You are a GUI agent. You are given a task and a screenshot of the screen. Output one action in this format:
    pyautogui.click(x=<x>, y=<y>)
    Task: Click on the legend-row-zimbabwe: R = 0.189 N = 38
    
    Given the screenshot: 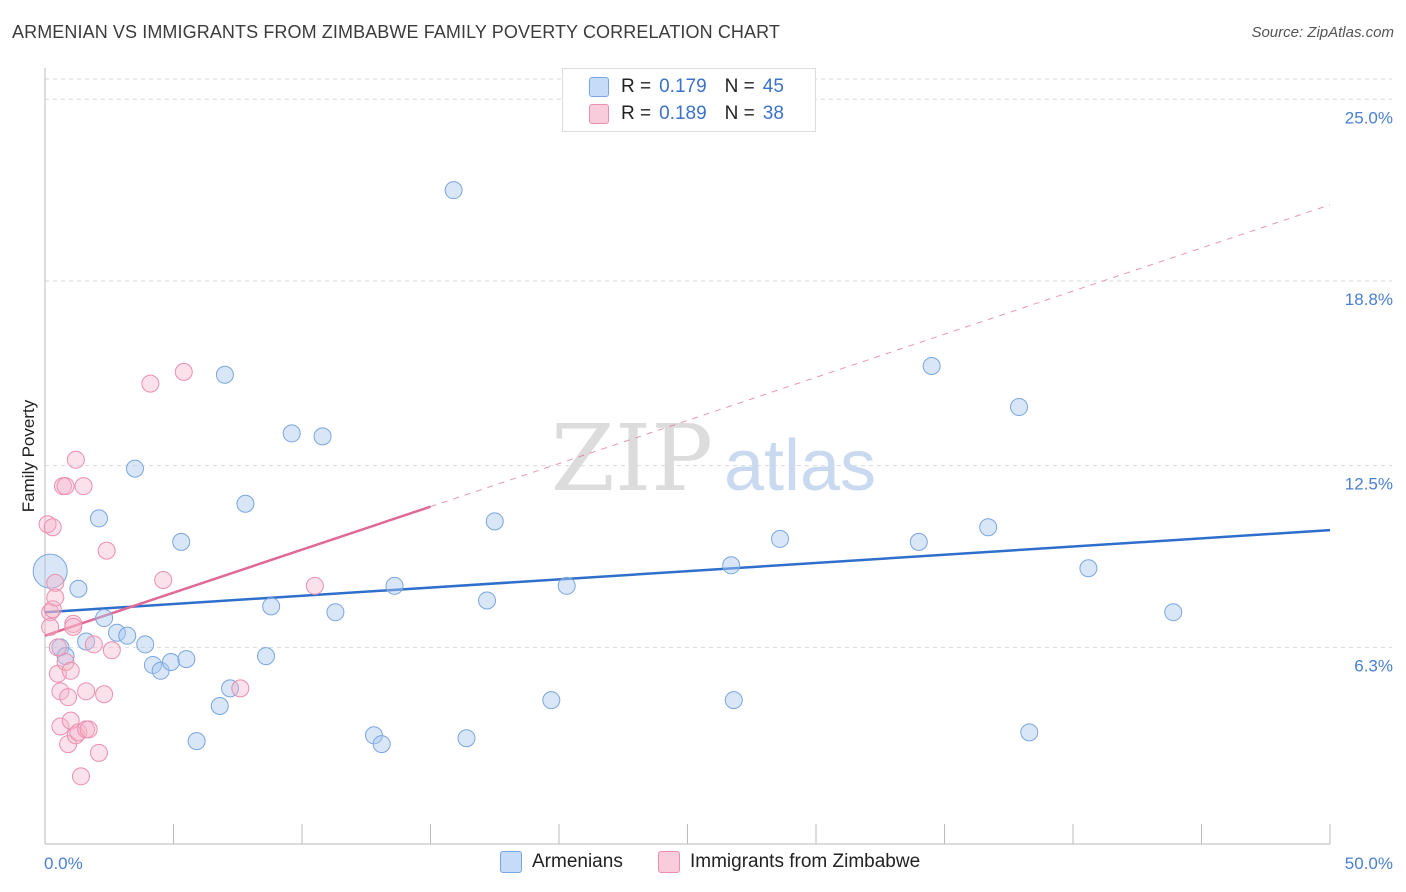 What is the action you would take?
    pyautogui.click(x=686, y=114)
    